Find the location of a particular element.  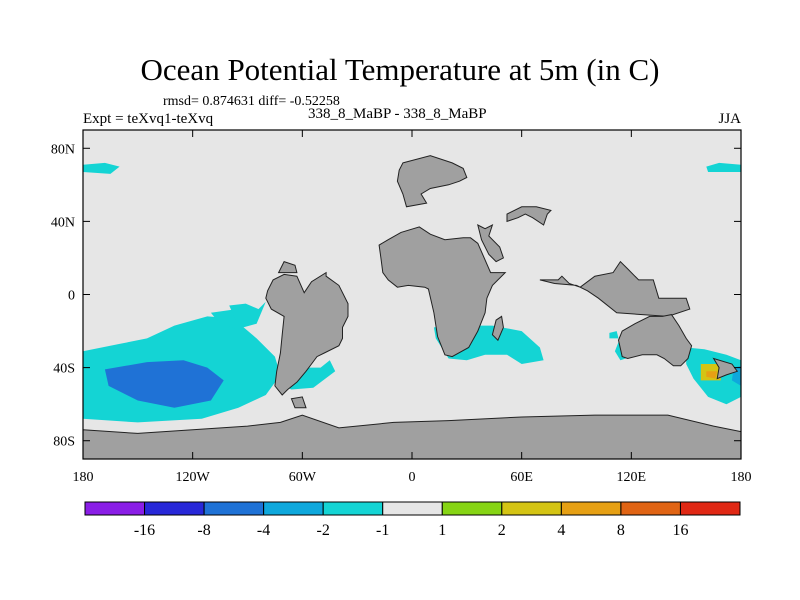

x-tick-label-3: 0 is located at coordinates (412, 477).